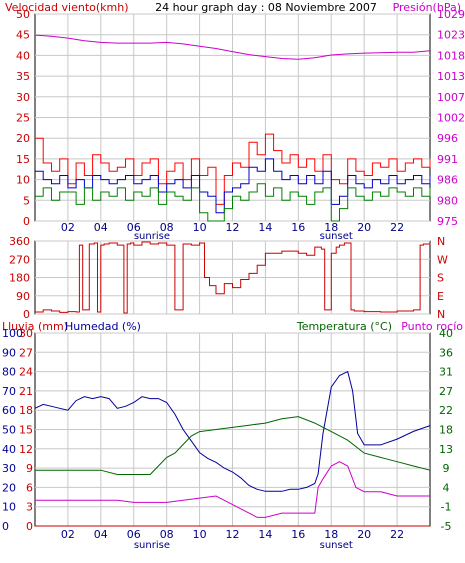 The height and width of the screenshot is (563, 465). Describe the element at coordinates (29, 526) in the screenshot. I see `rain-tick-label: 0` at that location.